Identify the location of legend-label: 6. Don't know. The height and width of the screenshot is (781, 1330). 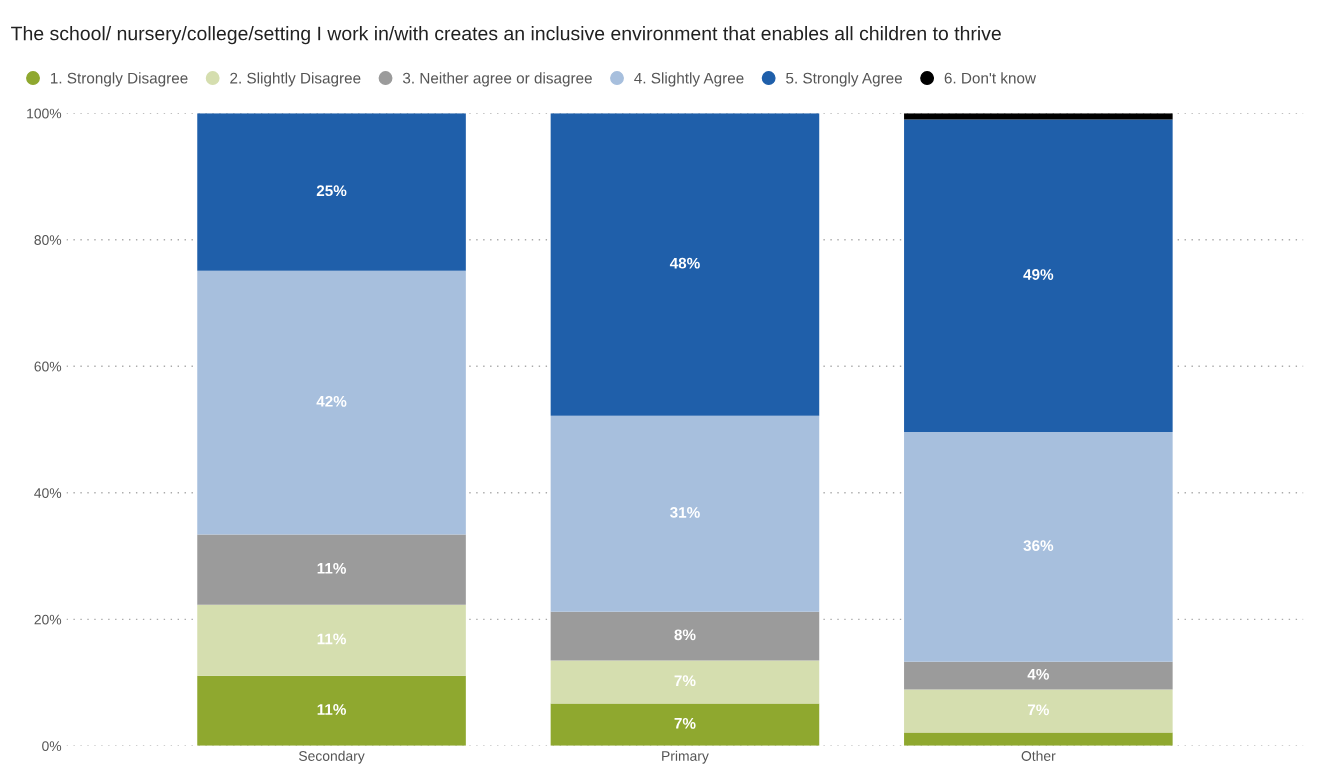
(990, 78).